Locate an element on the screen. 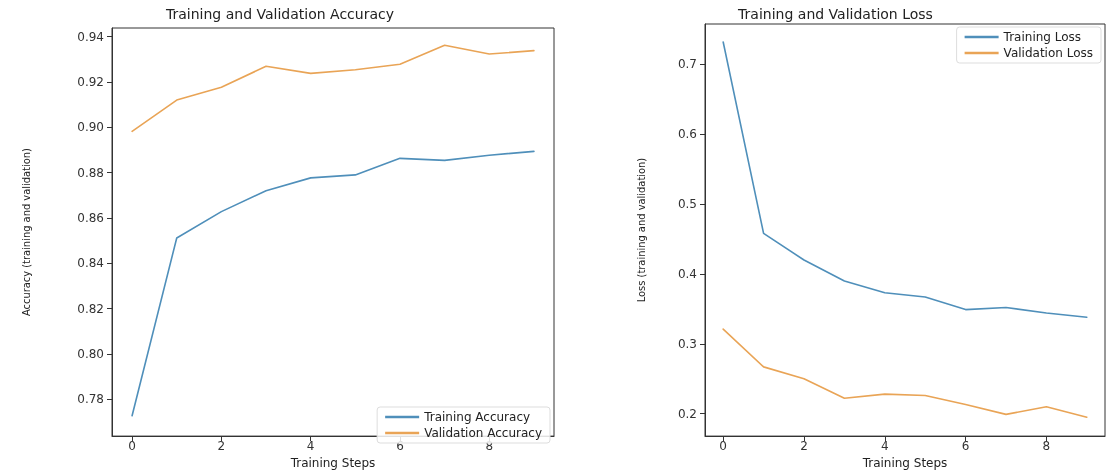 The width and height of the screenshot is (1111, 474). legend-label: Validation Loss is located at coordinates (1048, 53).